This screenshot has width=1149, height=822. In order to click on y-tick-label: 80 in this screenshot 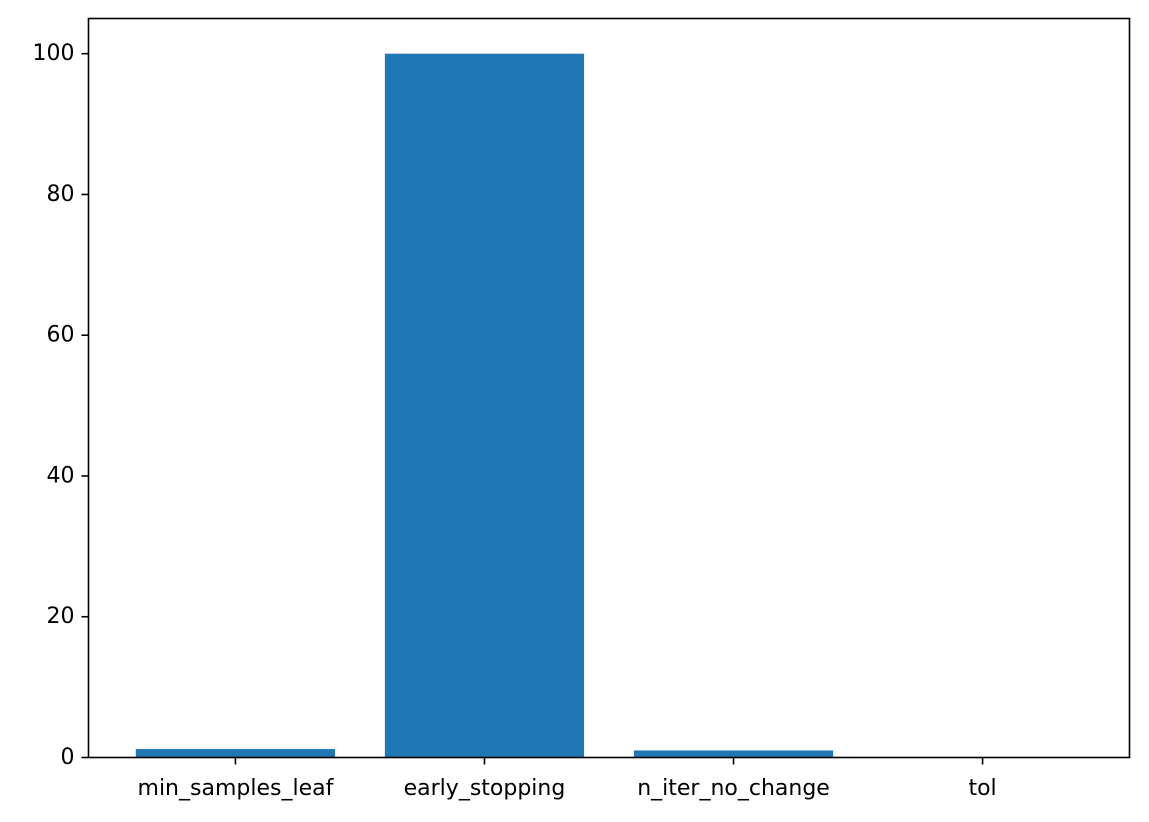, I will do `click(61, 194)`.